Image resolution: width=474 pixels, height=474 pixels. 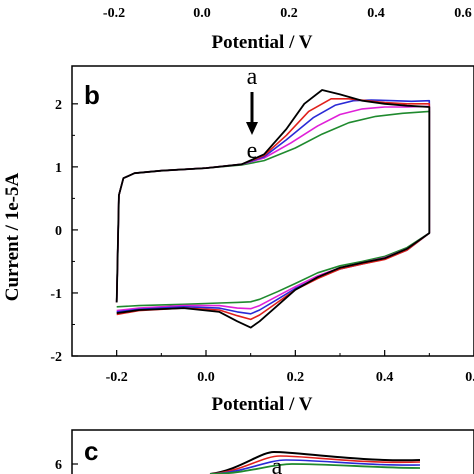 What do you see at coordinates (262, 404) in the screenshot?
I see `x-axis-label: Potential / V` at bounding box center [262, 404].